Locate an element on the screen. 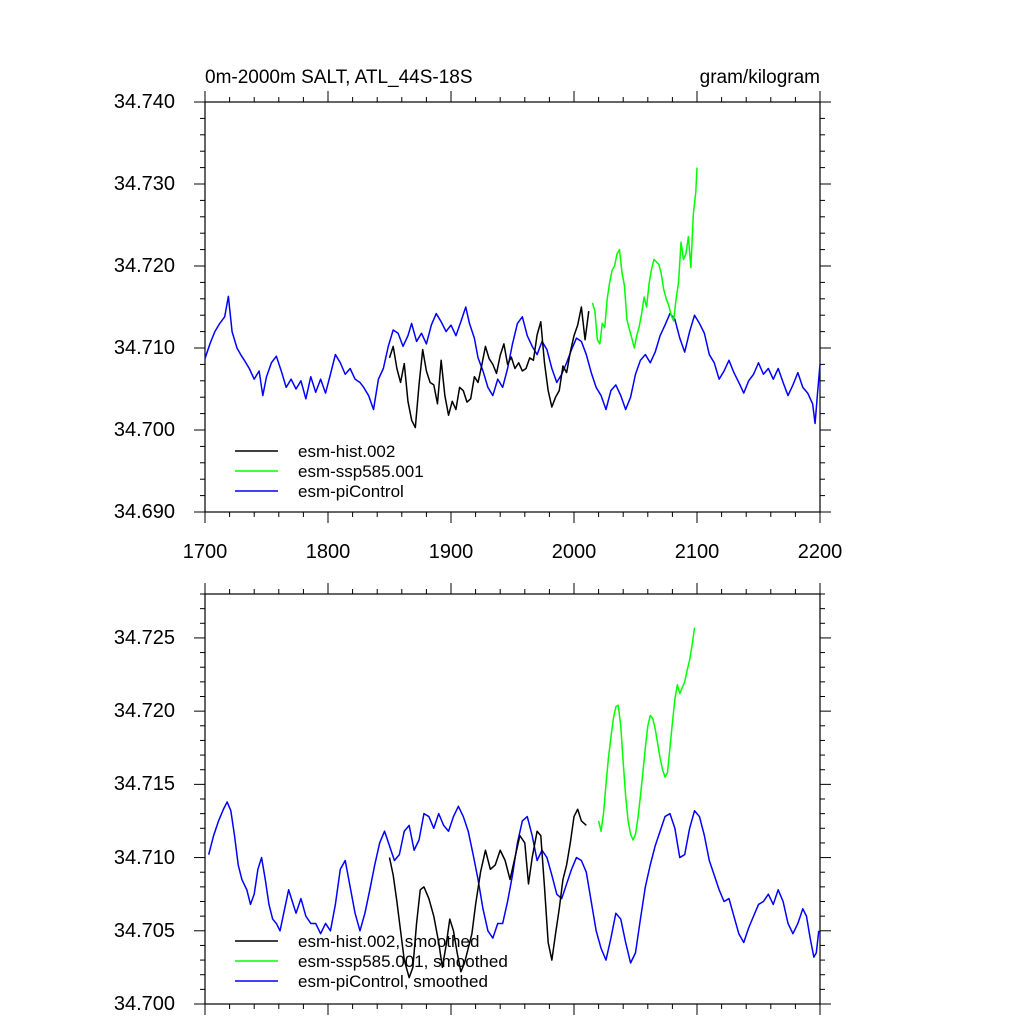 This screenshot has height=1024, width=1024. top-y-tick-label: 34.710 is located at coordinates (144, 348).